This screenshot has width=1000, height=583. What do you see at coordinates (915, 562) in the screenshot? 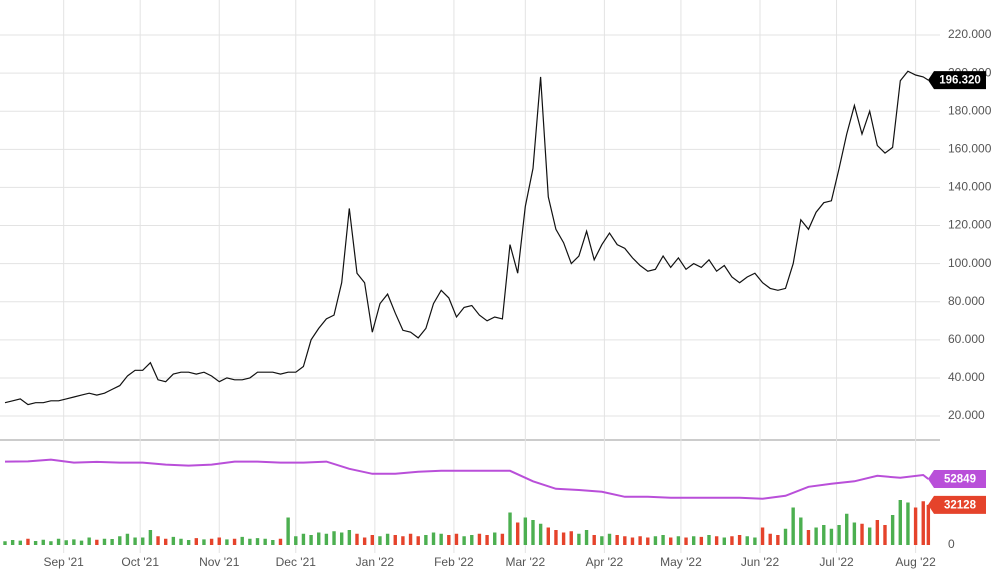
I see `x-tick-label: Aug '22` at bounding box center [915, 562].